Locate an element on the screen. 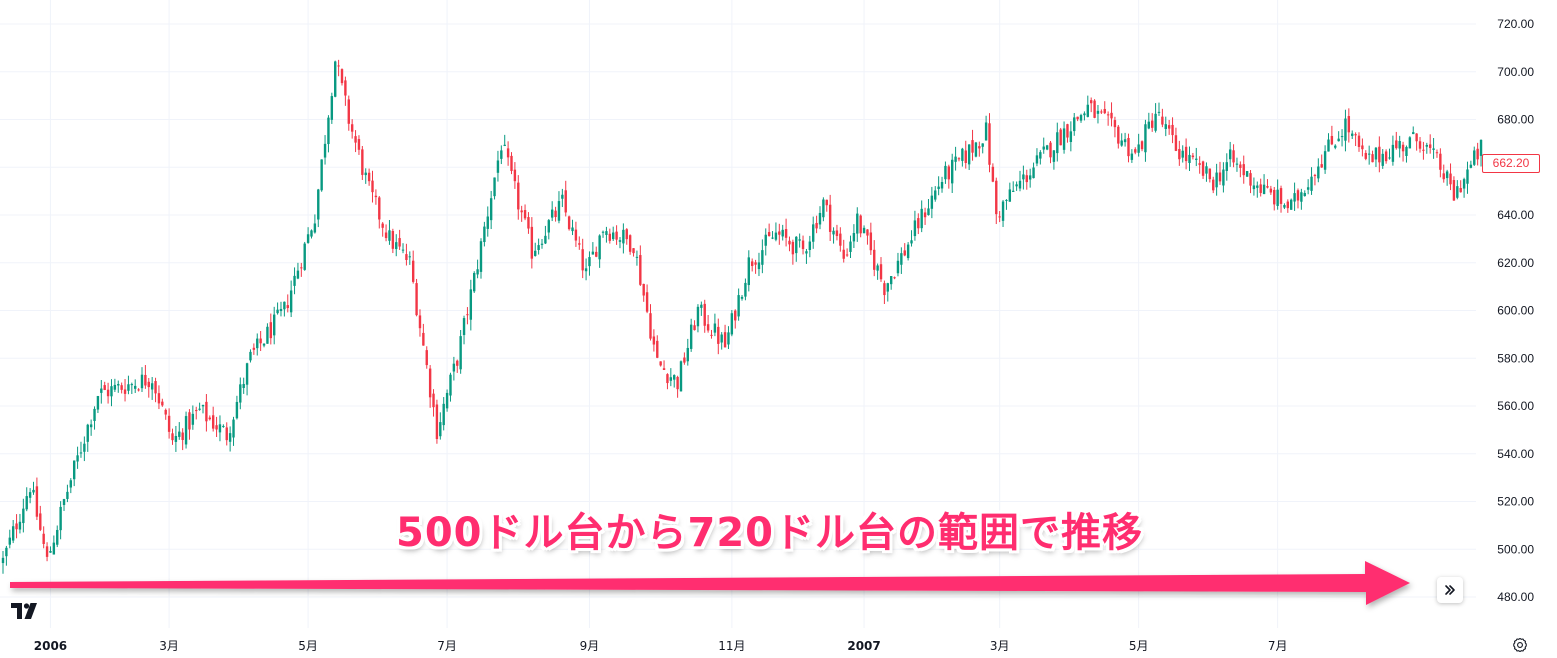 The width and height of the screenshot is (1557, 658). settings-gear-icon is located at coordinates (1520, 645).